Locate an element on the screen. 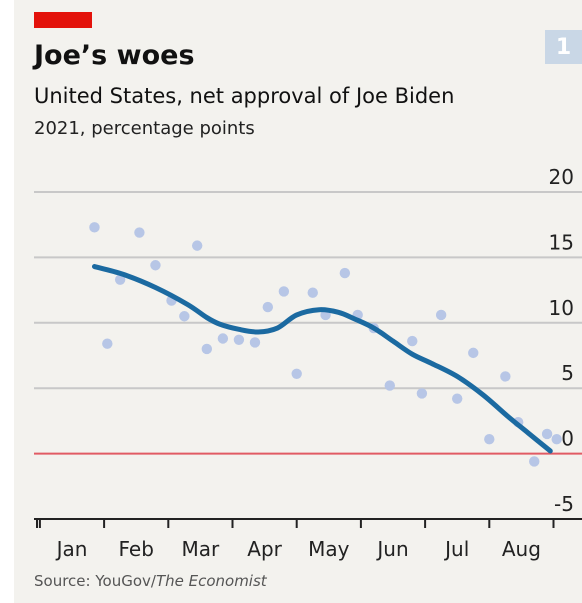 The width and height of the screenshot is (582, 603). x-tick-label: Aug is located at coordinates (521, 549).